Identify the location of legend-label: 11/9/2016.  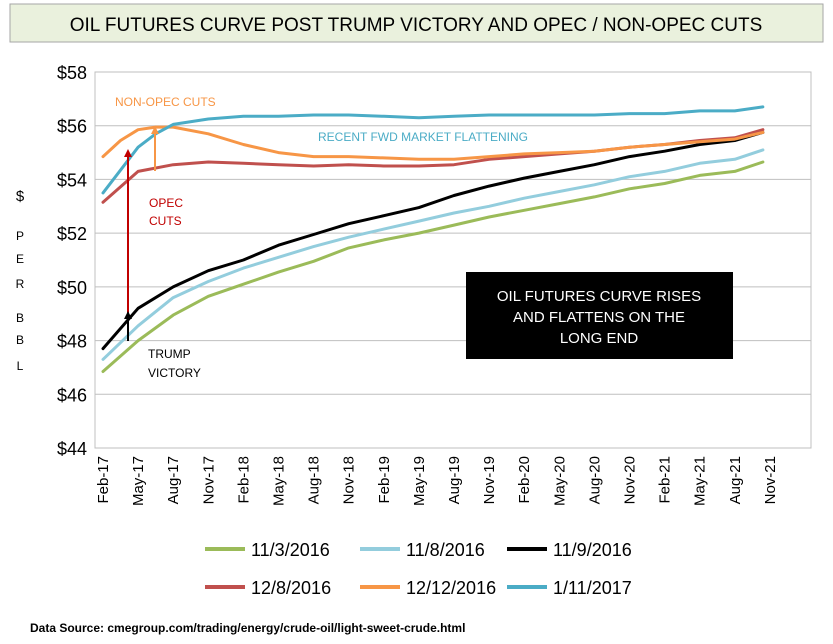
(592, 550).